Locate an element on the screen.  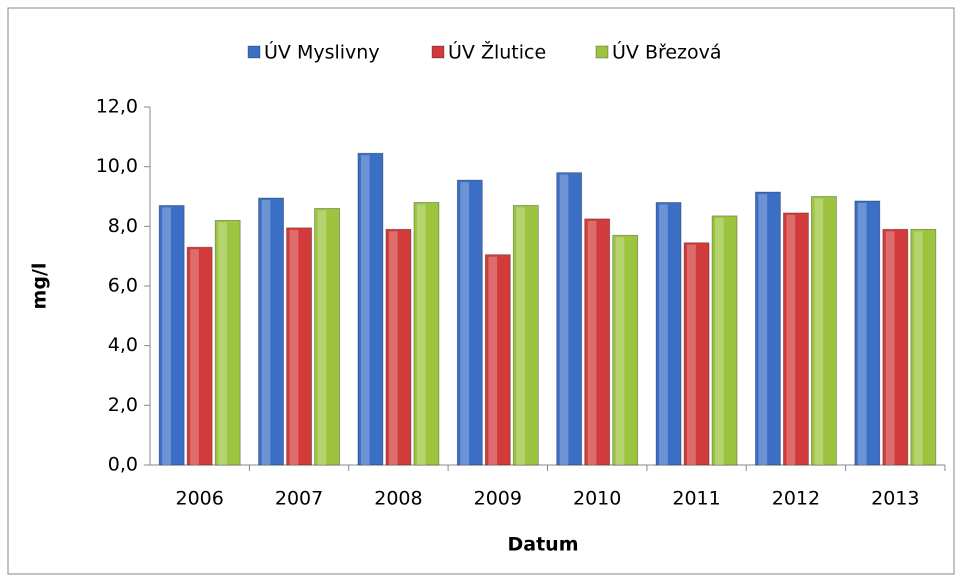
x-tick-label: 2013 is located at coordinates (895, 499).